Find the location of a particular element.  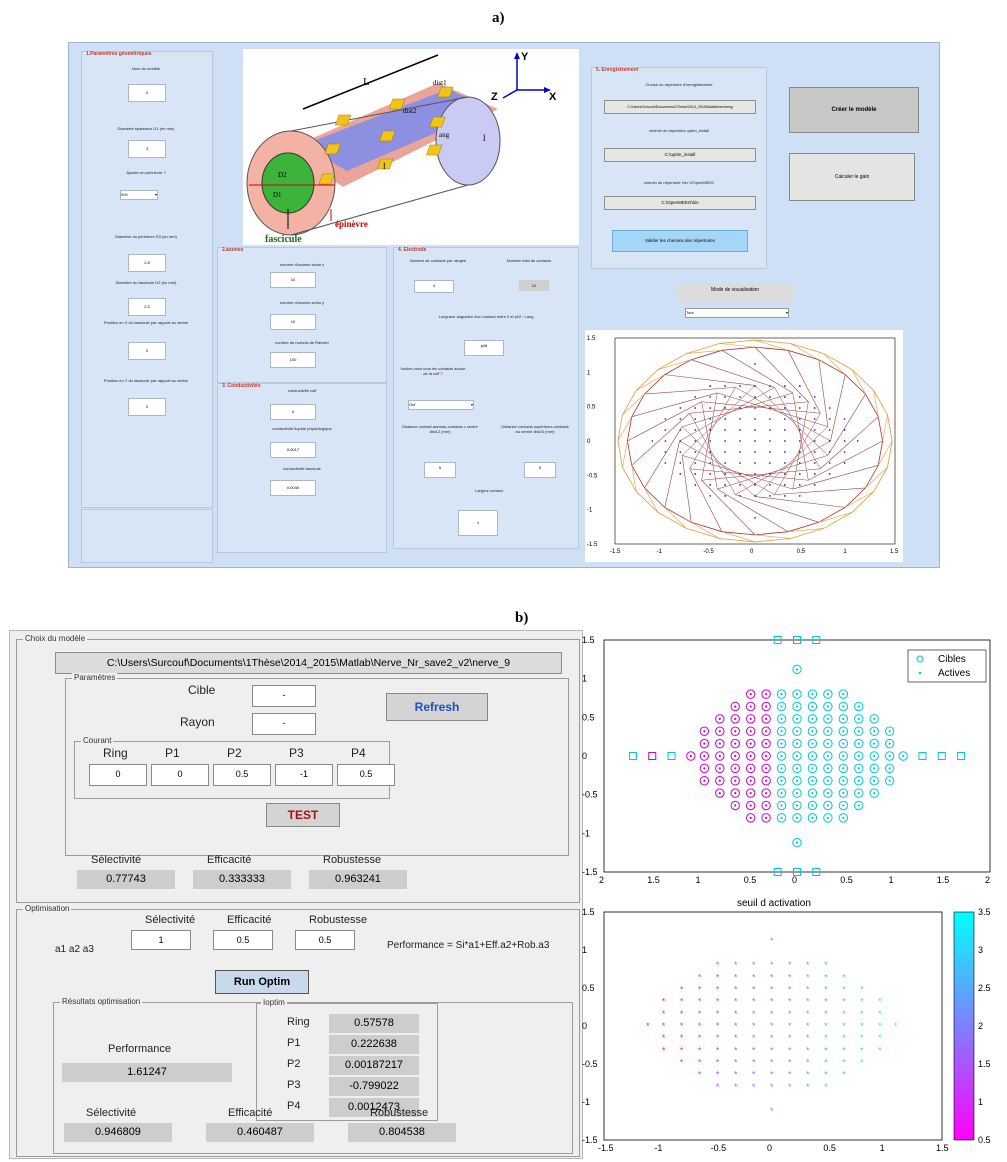

contacts-per-row-input: 4 is located at coordinates (434, 286).